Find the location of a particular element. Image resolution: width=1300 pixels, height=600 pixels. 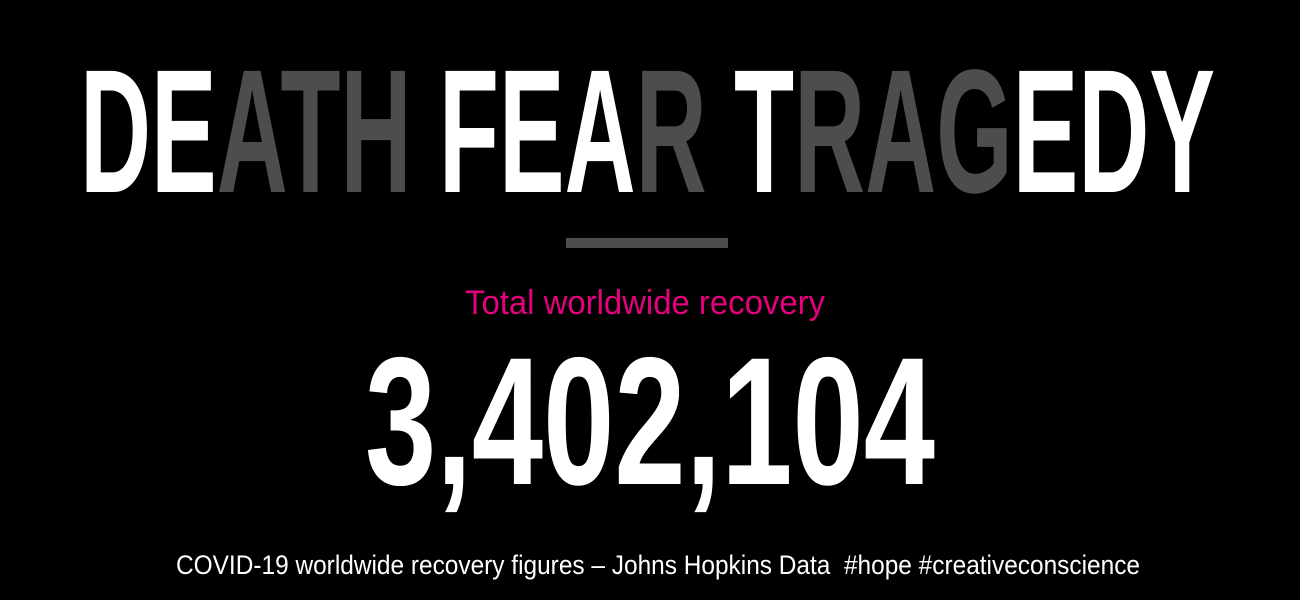

headline-segment: FEA is located at coordinates (524, 132).